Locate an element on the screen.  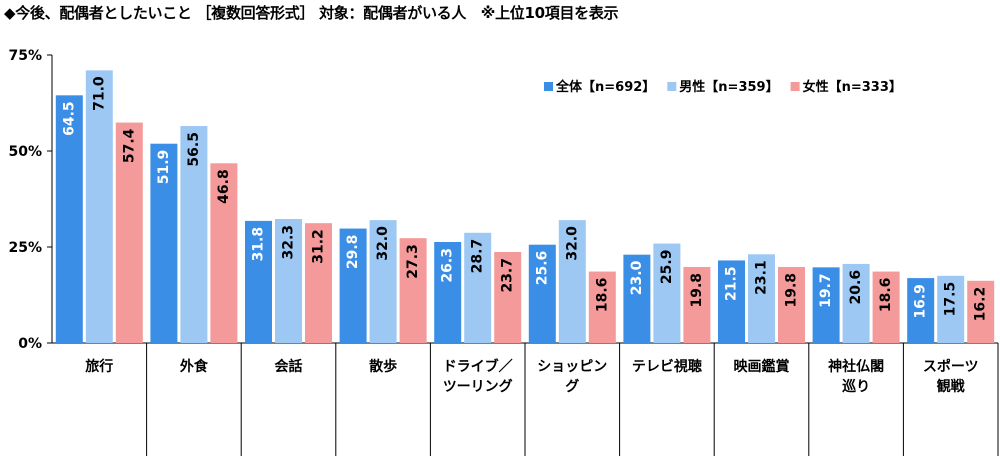
y-tick-label: 75% is located at coordinates (25, 56).